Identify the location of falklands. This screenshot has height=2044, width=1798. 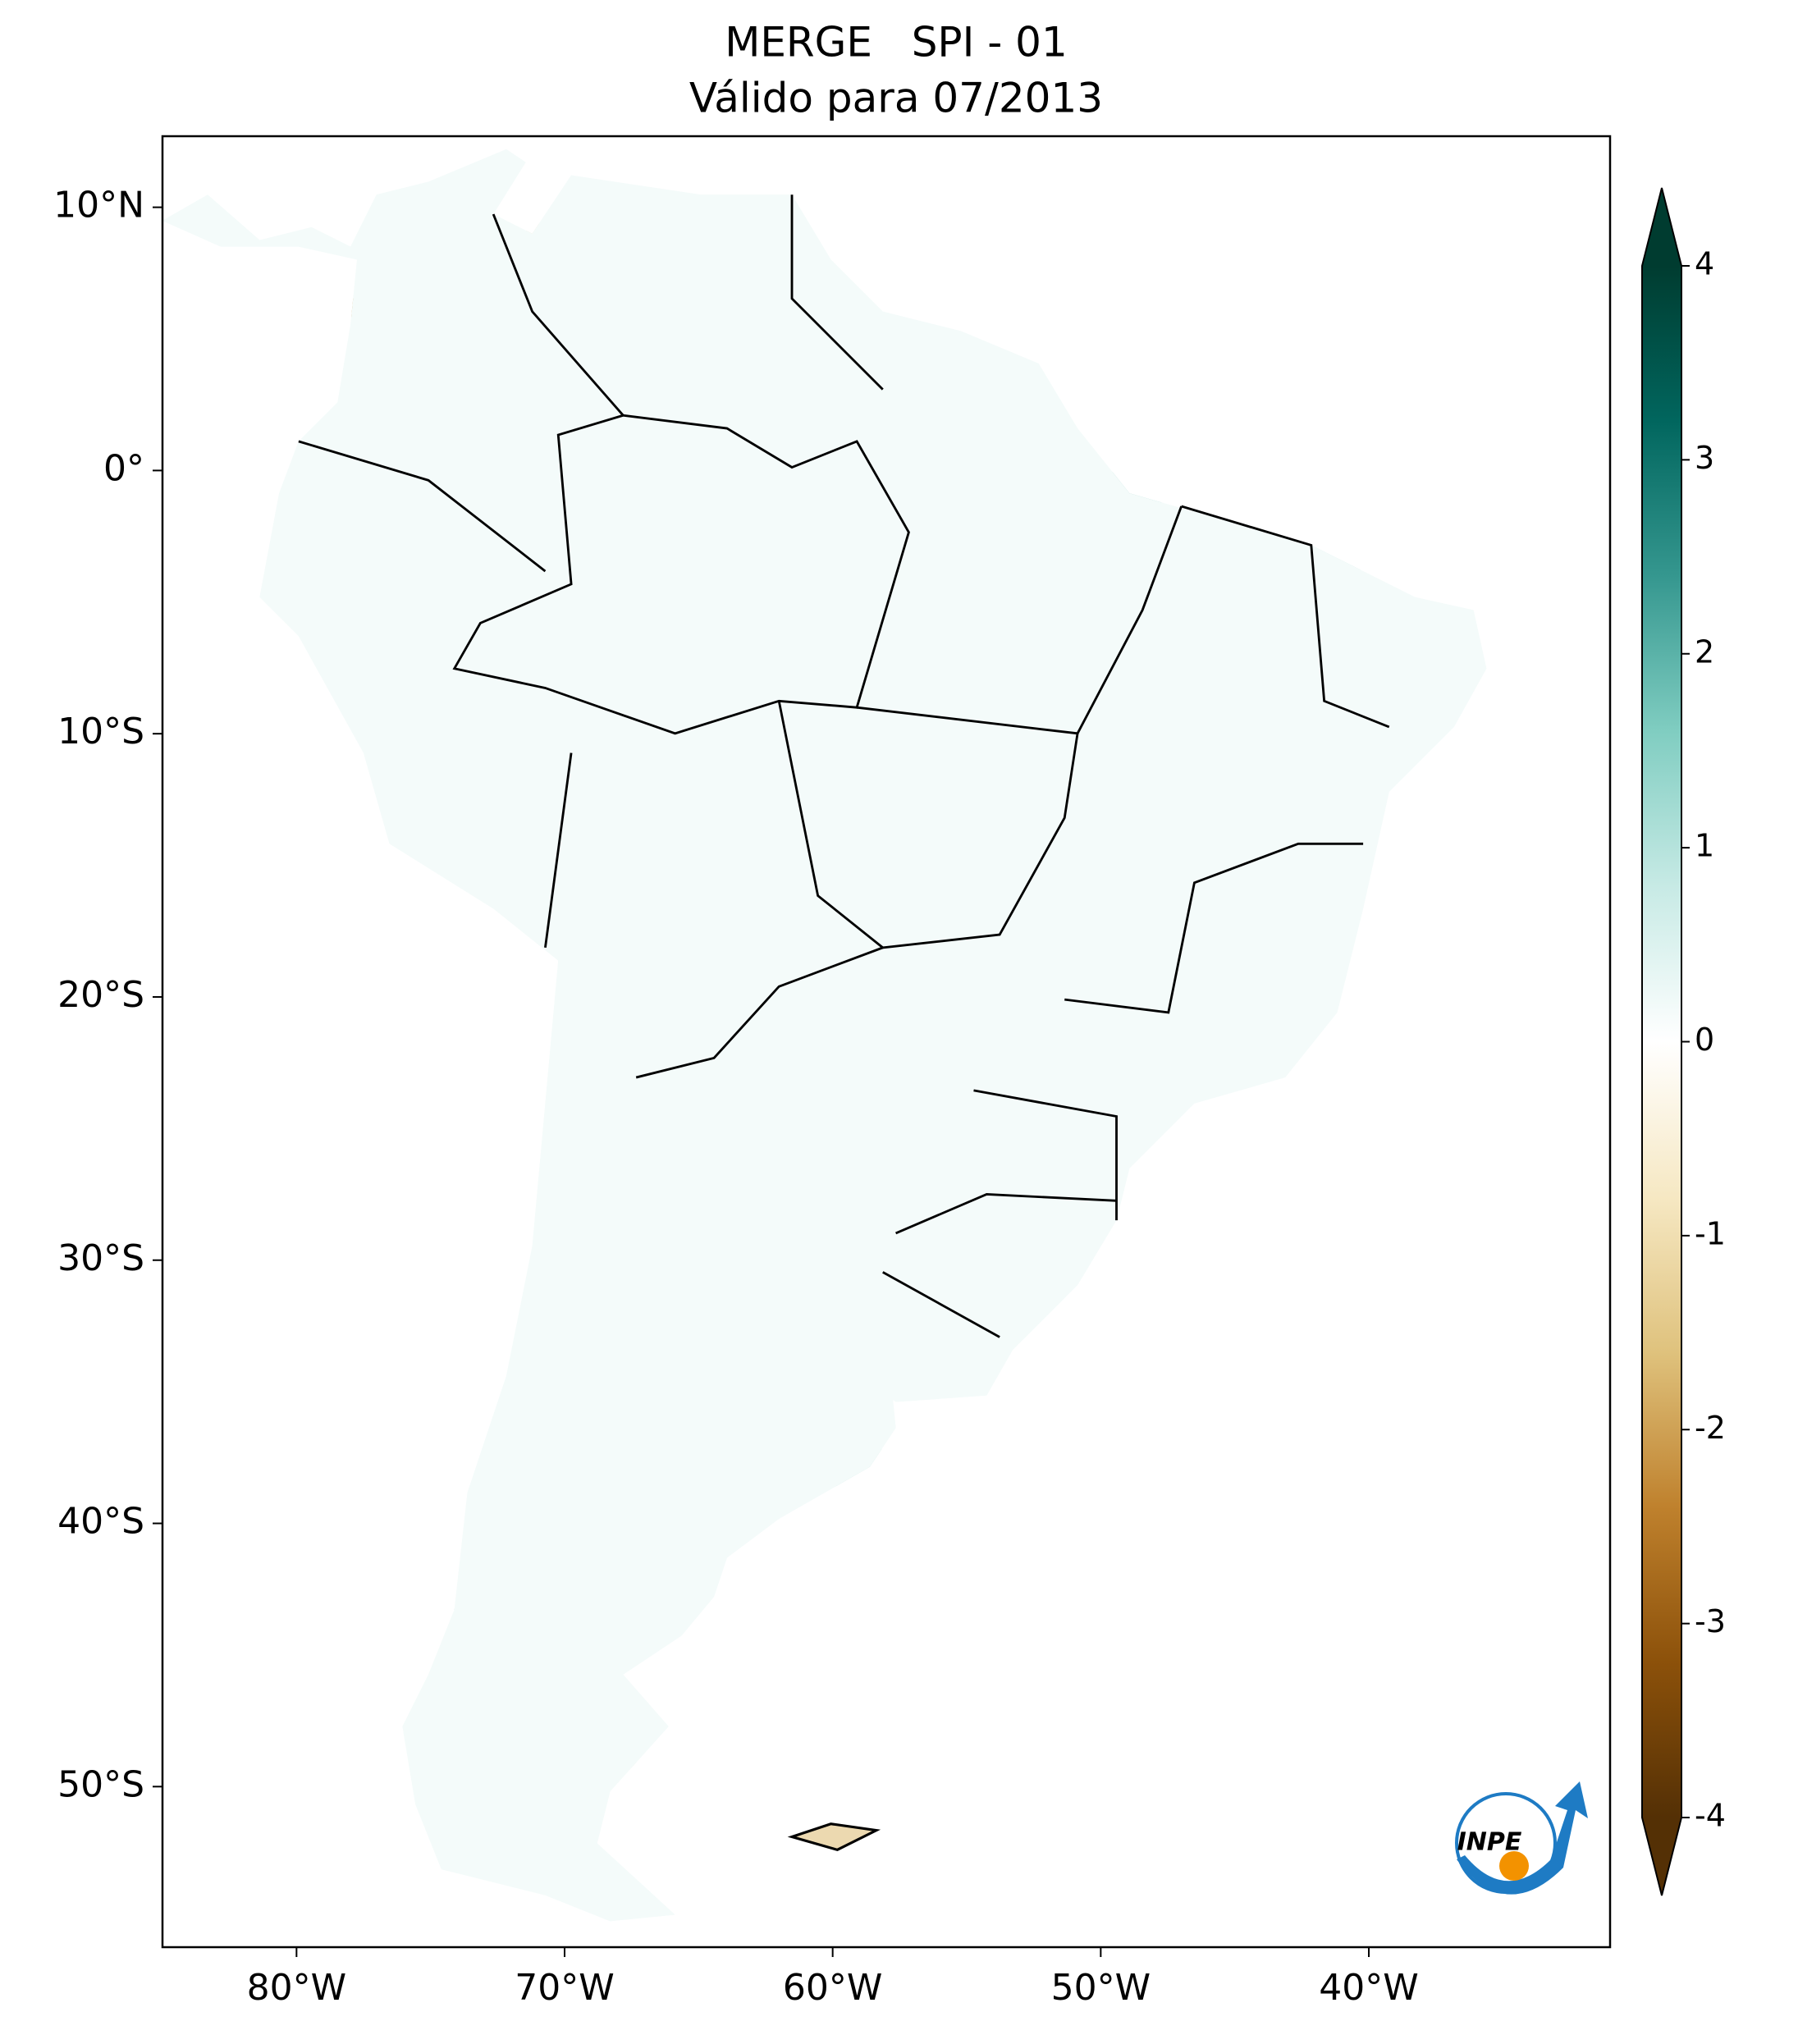
(834, 1837).